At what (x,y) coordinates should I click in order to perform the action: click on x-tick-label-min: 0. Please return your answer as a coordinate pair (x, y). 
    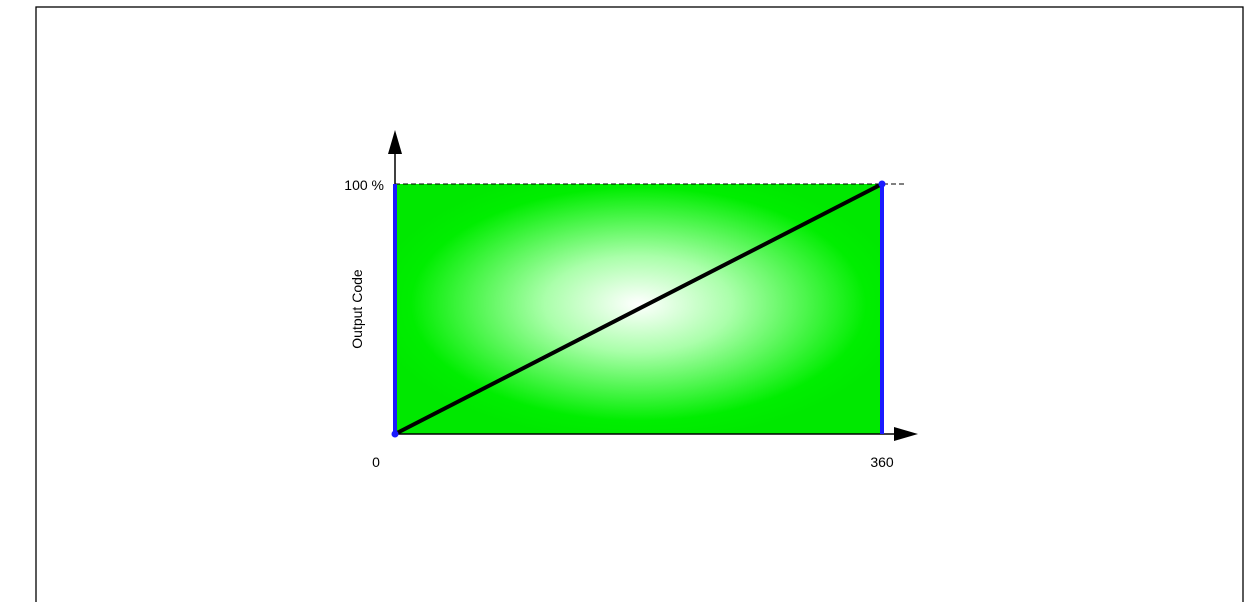
    Looking at the image, I should click on (376, 462).